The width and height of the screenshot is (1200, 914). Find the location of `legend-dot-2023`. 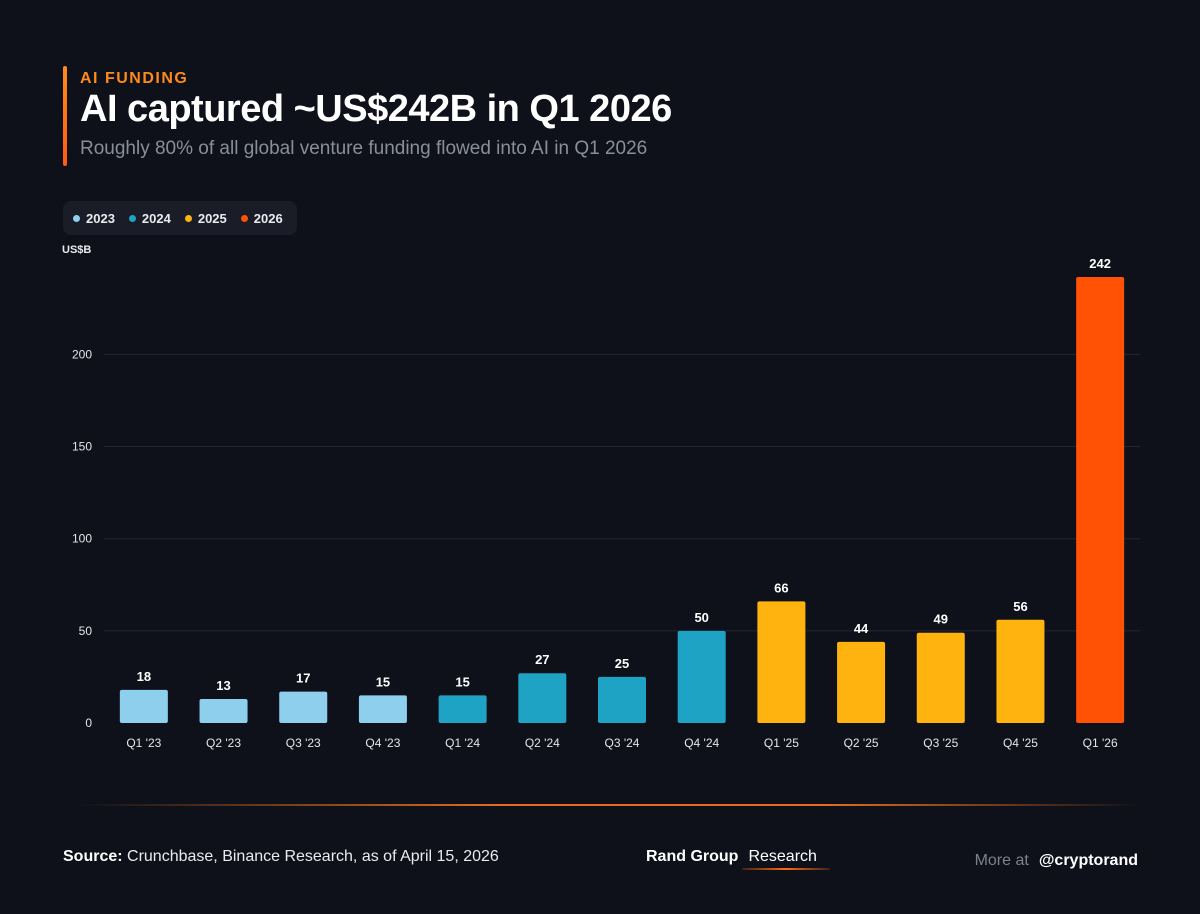

legend-dot-2023 is located at coordinates (76, 218).